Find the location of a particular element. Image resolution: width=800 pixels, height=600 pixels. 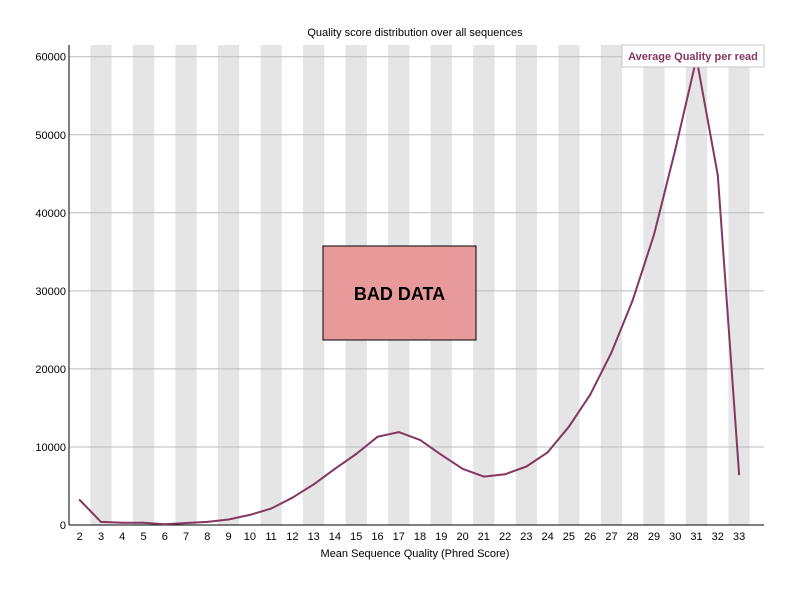

x-tick-label: 18 is located at coordinates (420, 537).